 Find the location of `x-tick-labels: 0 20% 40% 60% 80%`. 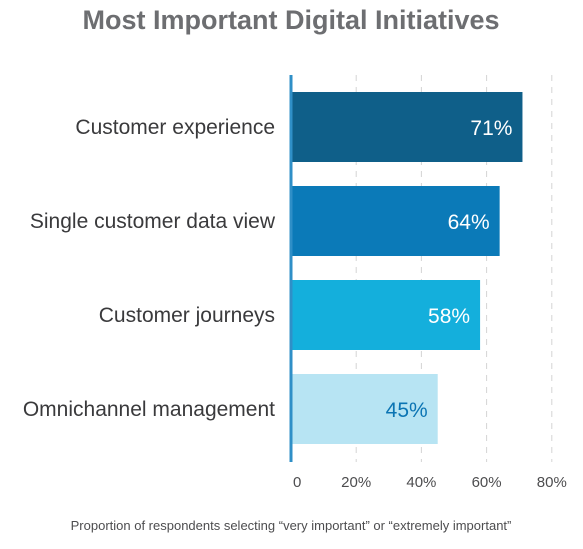

x-tick-labels: 0 20% 40% 60% 80% is located at coordinates (430, 482).